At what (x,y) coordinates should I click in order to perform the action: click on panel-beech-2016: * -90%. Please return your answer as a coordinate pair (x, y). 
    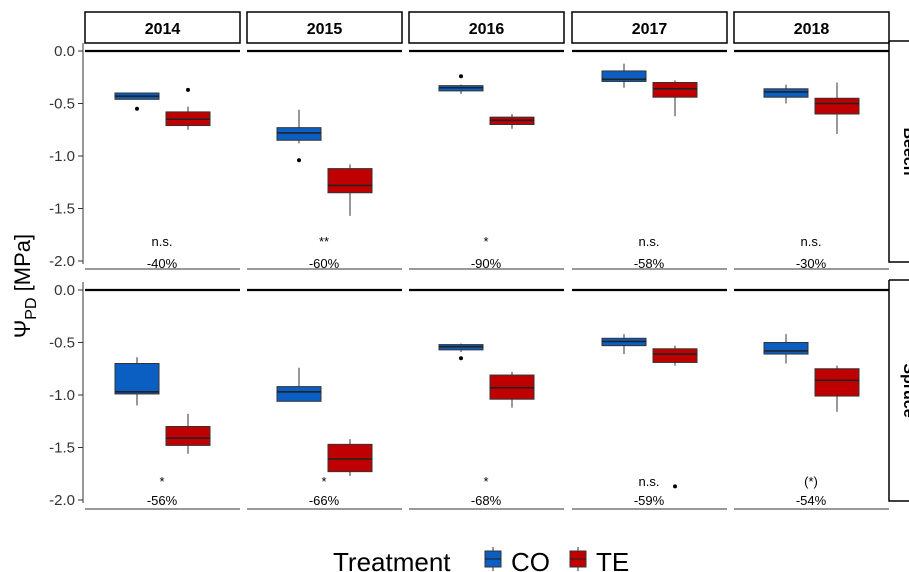
    Looking at the image, I should click on (486, 160).